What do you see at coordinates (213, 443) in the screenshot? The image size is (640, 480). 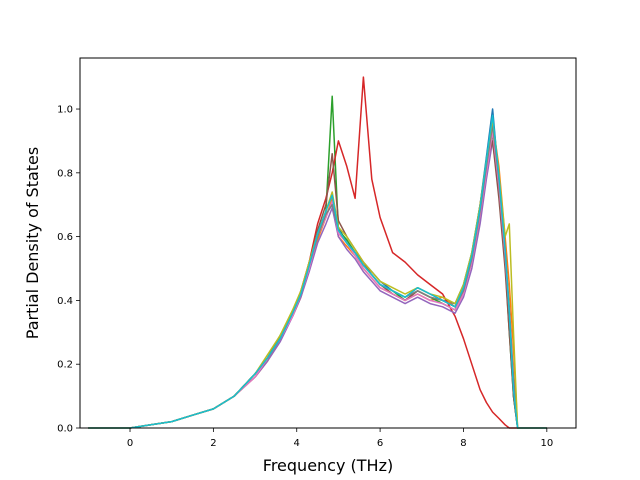 I see `x-tick-label: 2` at bounding box center [213, 443].